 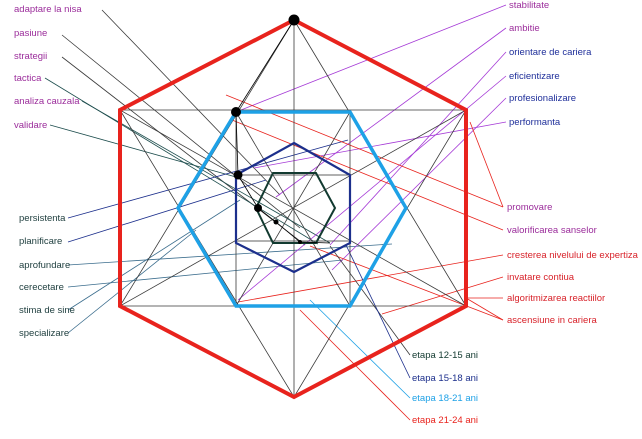 What do you see at coordinates (44, 333) in the screenshot?
I see `label-specializare: specializare` at bounding box center [44, 333].